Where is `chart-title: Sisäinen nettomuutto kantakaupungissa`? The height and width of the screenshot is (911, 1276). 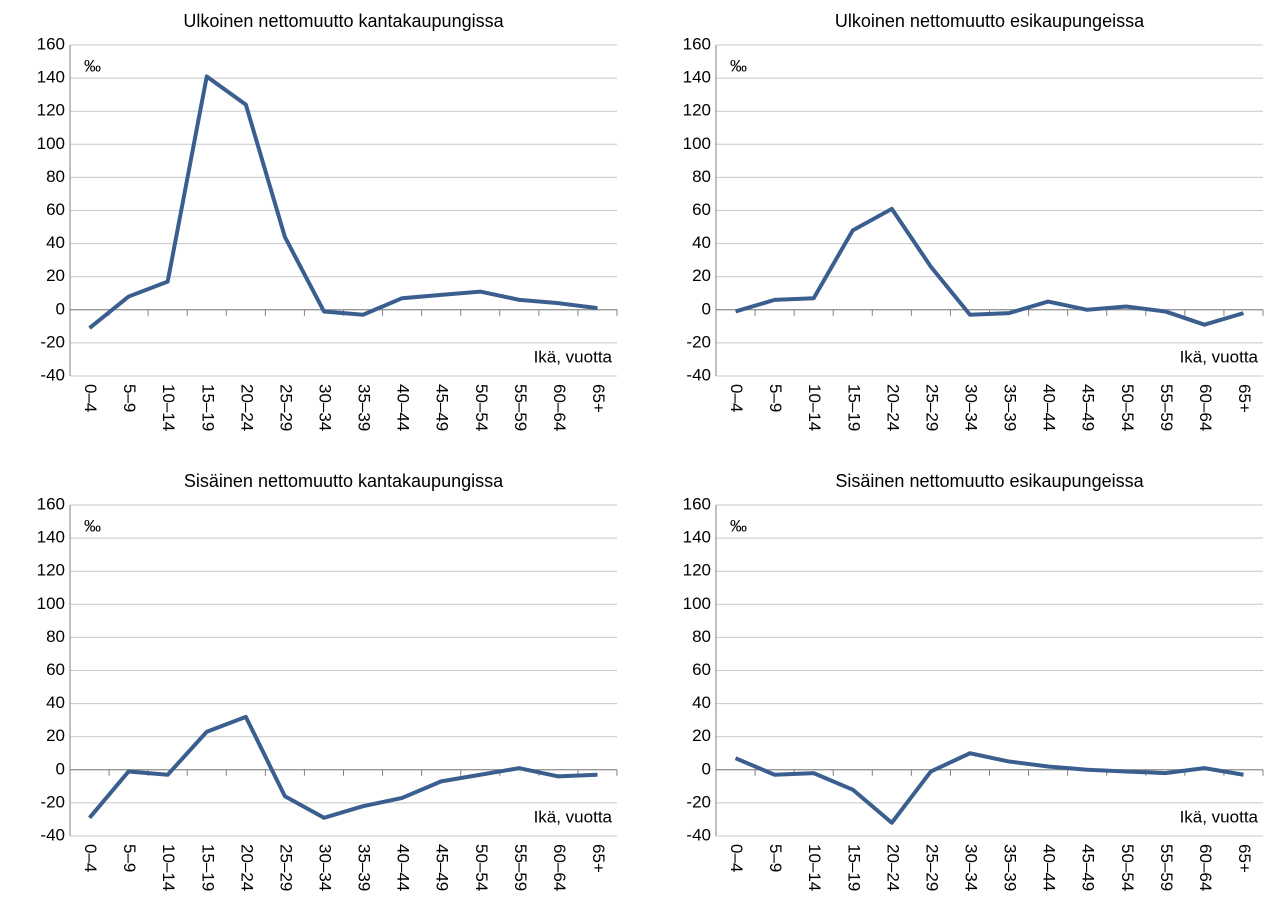 chart-title: Sisäinen nettomuutto kantakaupungissa is located at coordinates (344, 481).